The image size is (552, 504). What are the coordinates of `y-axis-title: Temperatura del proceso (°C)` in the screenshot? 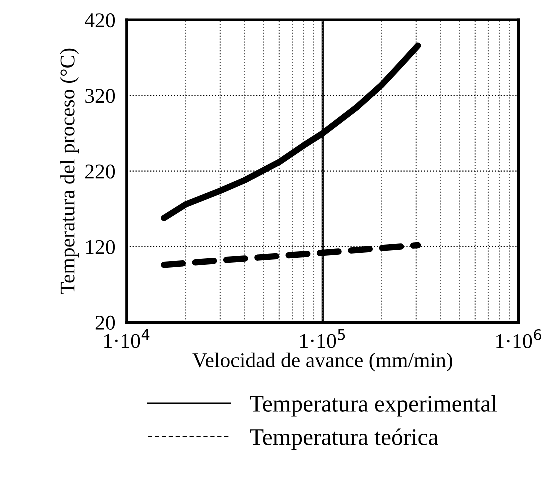 It's located at (70, 171).